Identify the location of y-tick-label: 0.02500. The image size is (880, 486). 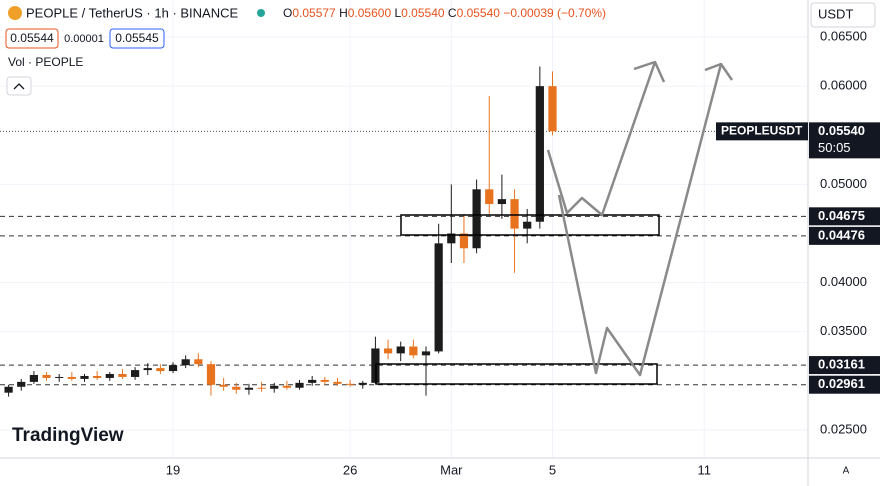
(843, 428).